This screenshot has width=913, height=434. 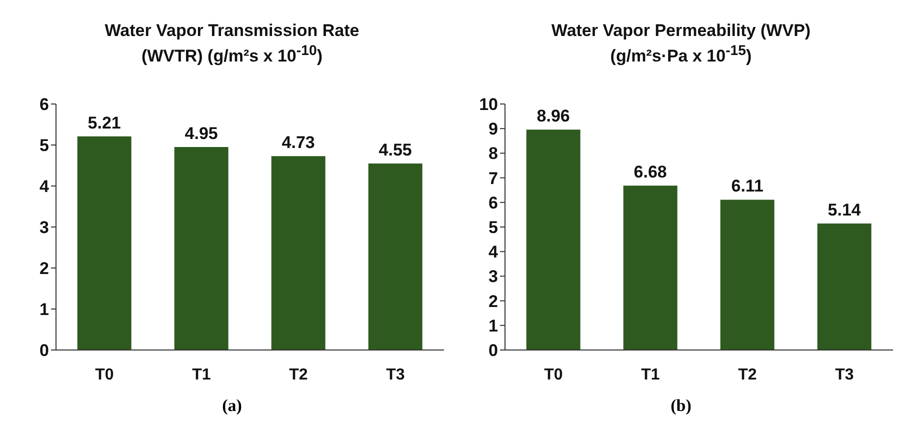 What do you see at coordinates (395, 150) in the screenshot?
I see `data-label: 4.55` at bounding box center [395, 150].